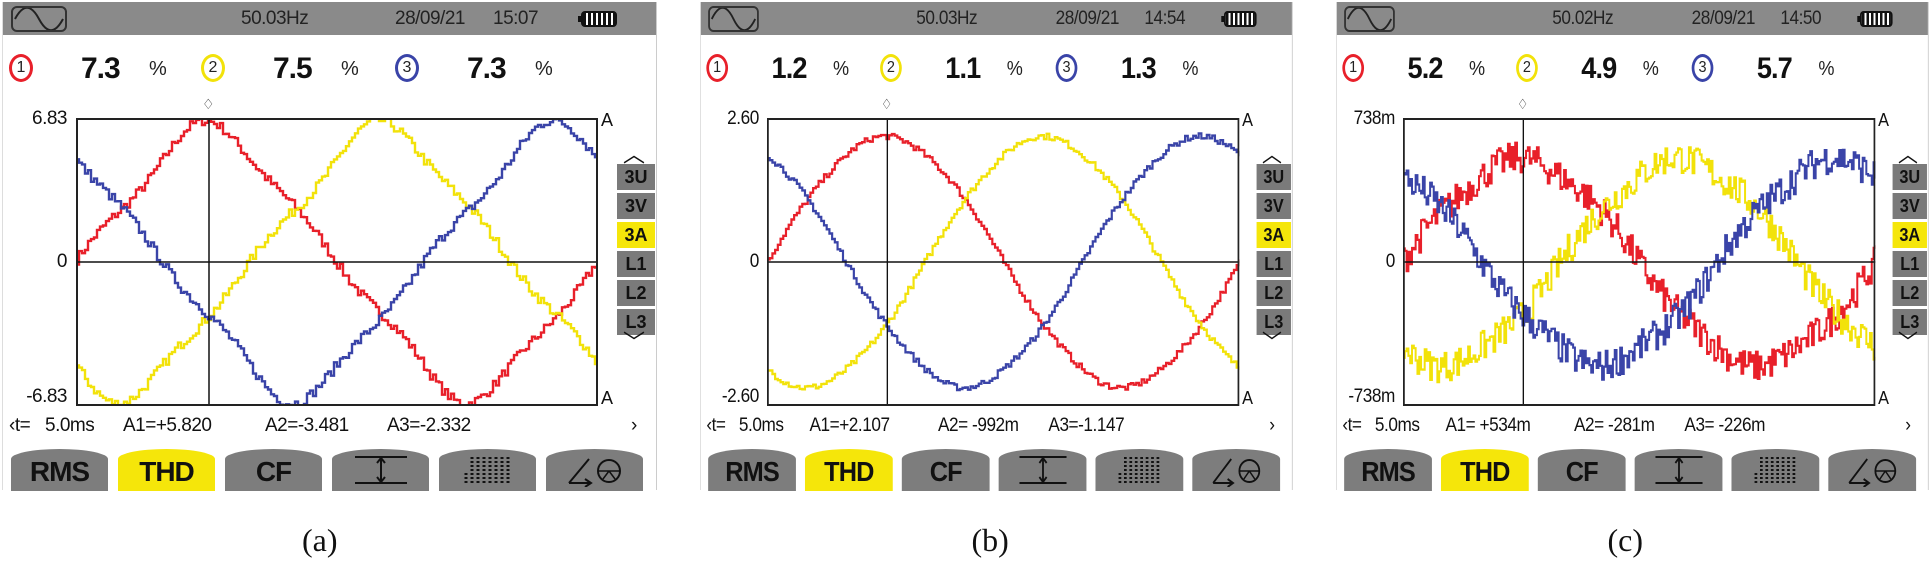 This screenshot has width=1930, height=567. What do you see at coordinates (789, 68) in the screenshot?
I see `phase-1-thd: 1.2` at bounding box center [789, 68].